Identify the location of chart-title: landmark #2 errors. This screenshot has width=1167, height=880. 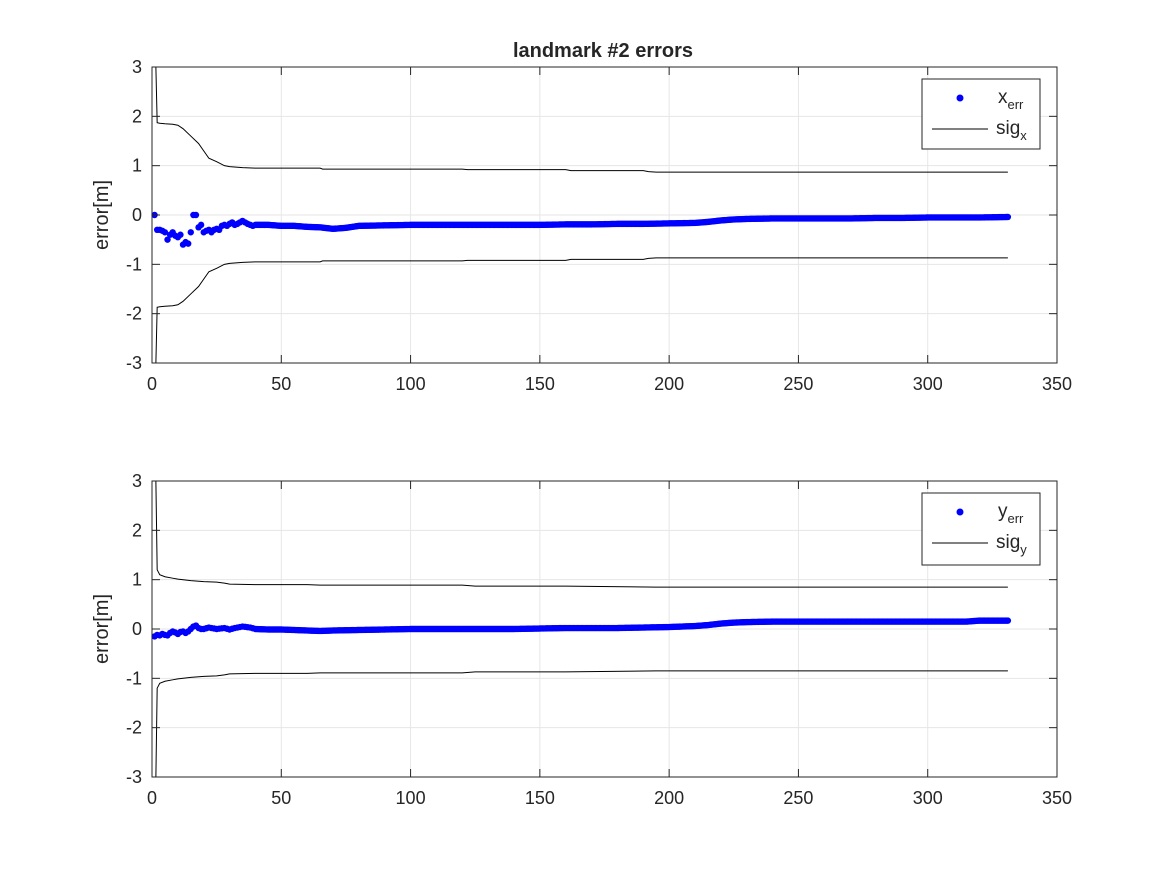
(603, 51).